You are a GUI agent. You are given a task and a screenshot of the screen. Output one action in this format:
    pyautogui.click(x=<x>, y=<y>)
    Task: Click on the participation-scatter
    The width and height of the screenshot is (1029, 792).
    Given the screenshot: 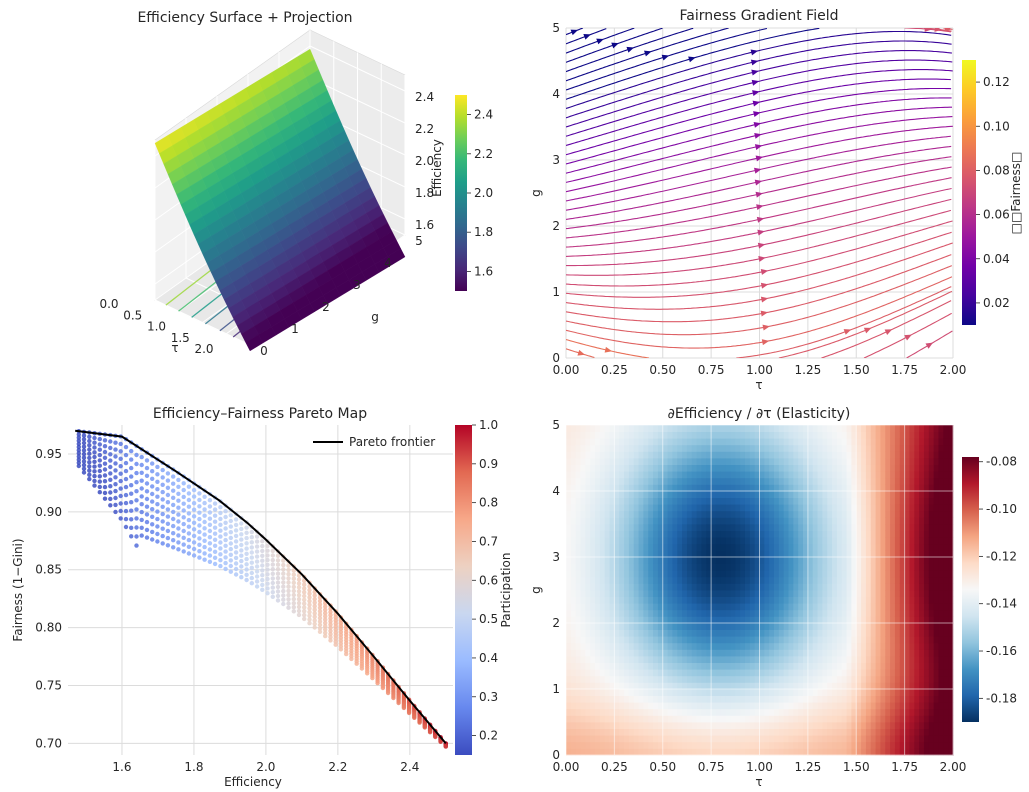 What is the action you would take?
    pyautogui.click(x=262, y=589)
    